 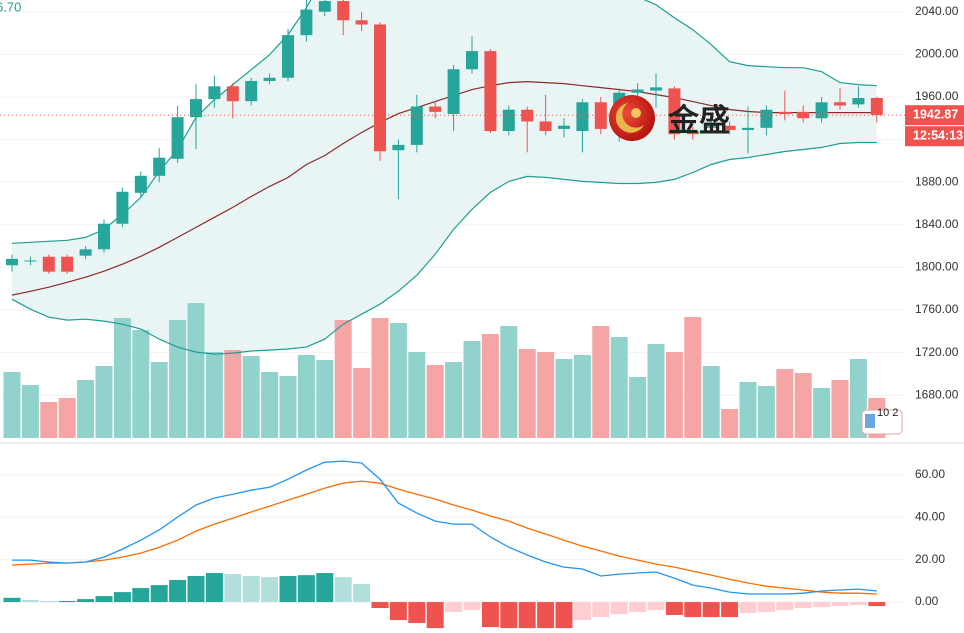 What do you see at coordinates (870, 421) in the screenshot?
I see `badge-flag` at bounding box center [870, 421].